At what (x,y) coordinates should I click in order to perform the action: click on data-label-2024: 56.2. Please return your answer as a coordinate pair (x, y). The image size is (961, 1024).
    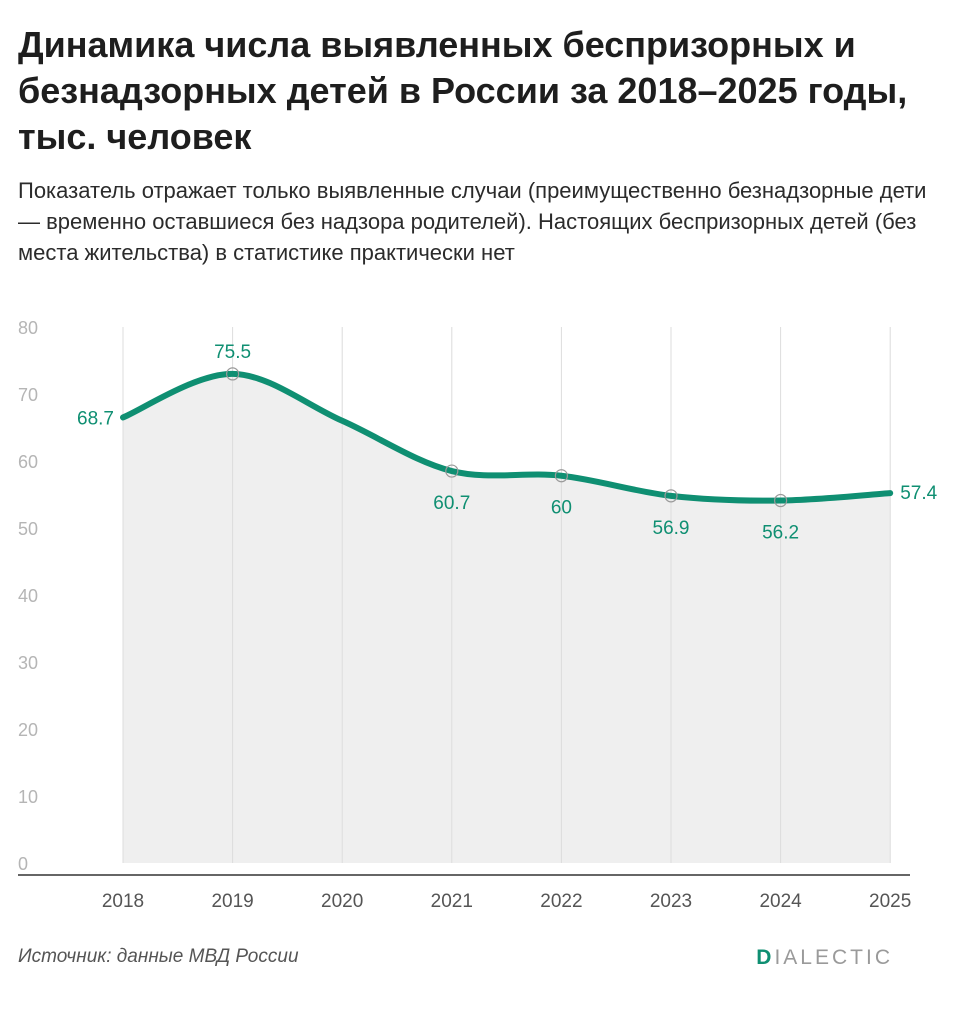
    Looking at the image, I should click on (780, 533).